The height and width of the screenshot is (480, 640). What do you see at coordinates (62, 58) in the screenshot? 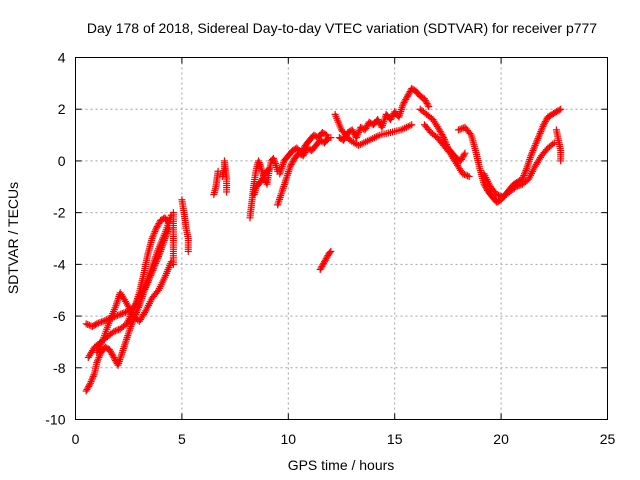
I see `y-tick-label: 4` at bounding box center [62, 58].